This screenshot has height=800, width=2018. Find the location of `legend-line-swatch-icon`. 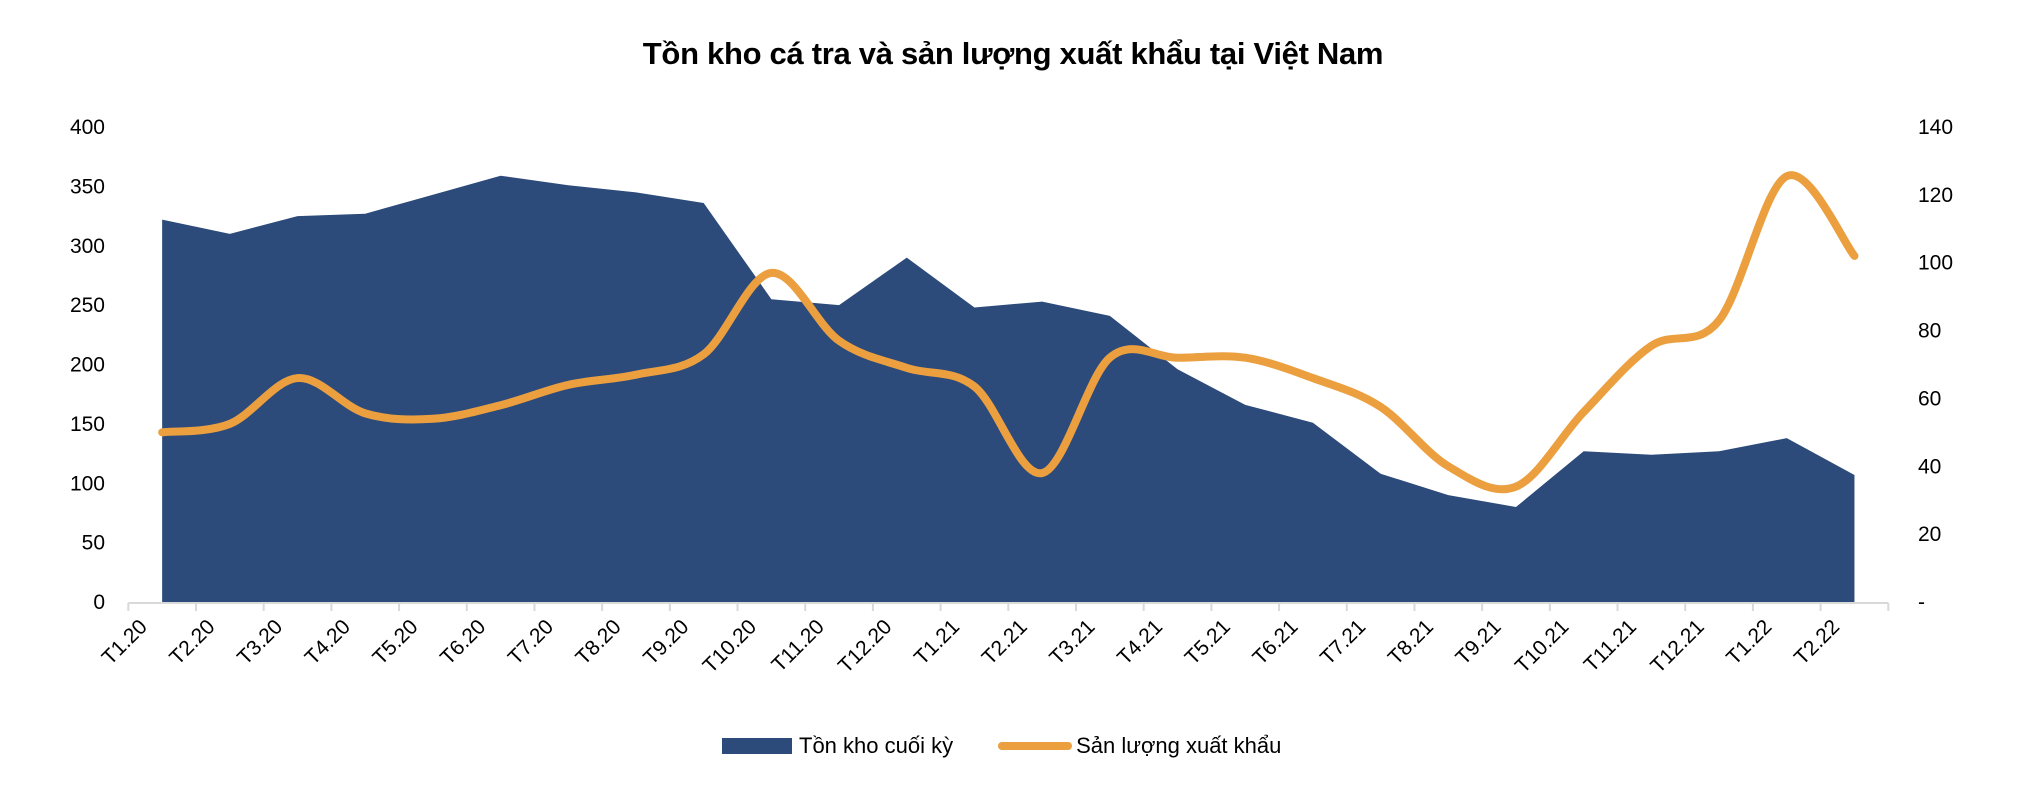

legend-line-swatch-icon is located at coordinates (1035, 746).